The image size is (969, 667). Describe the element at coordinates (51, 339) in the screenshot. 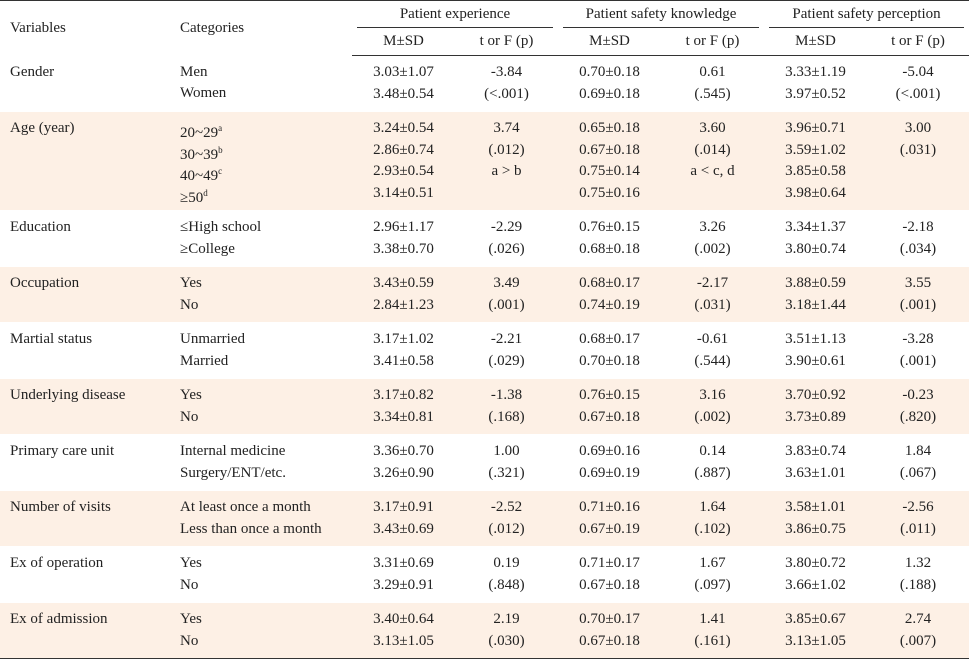

I see `variable: Martial status` at that location.